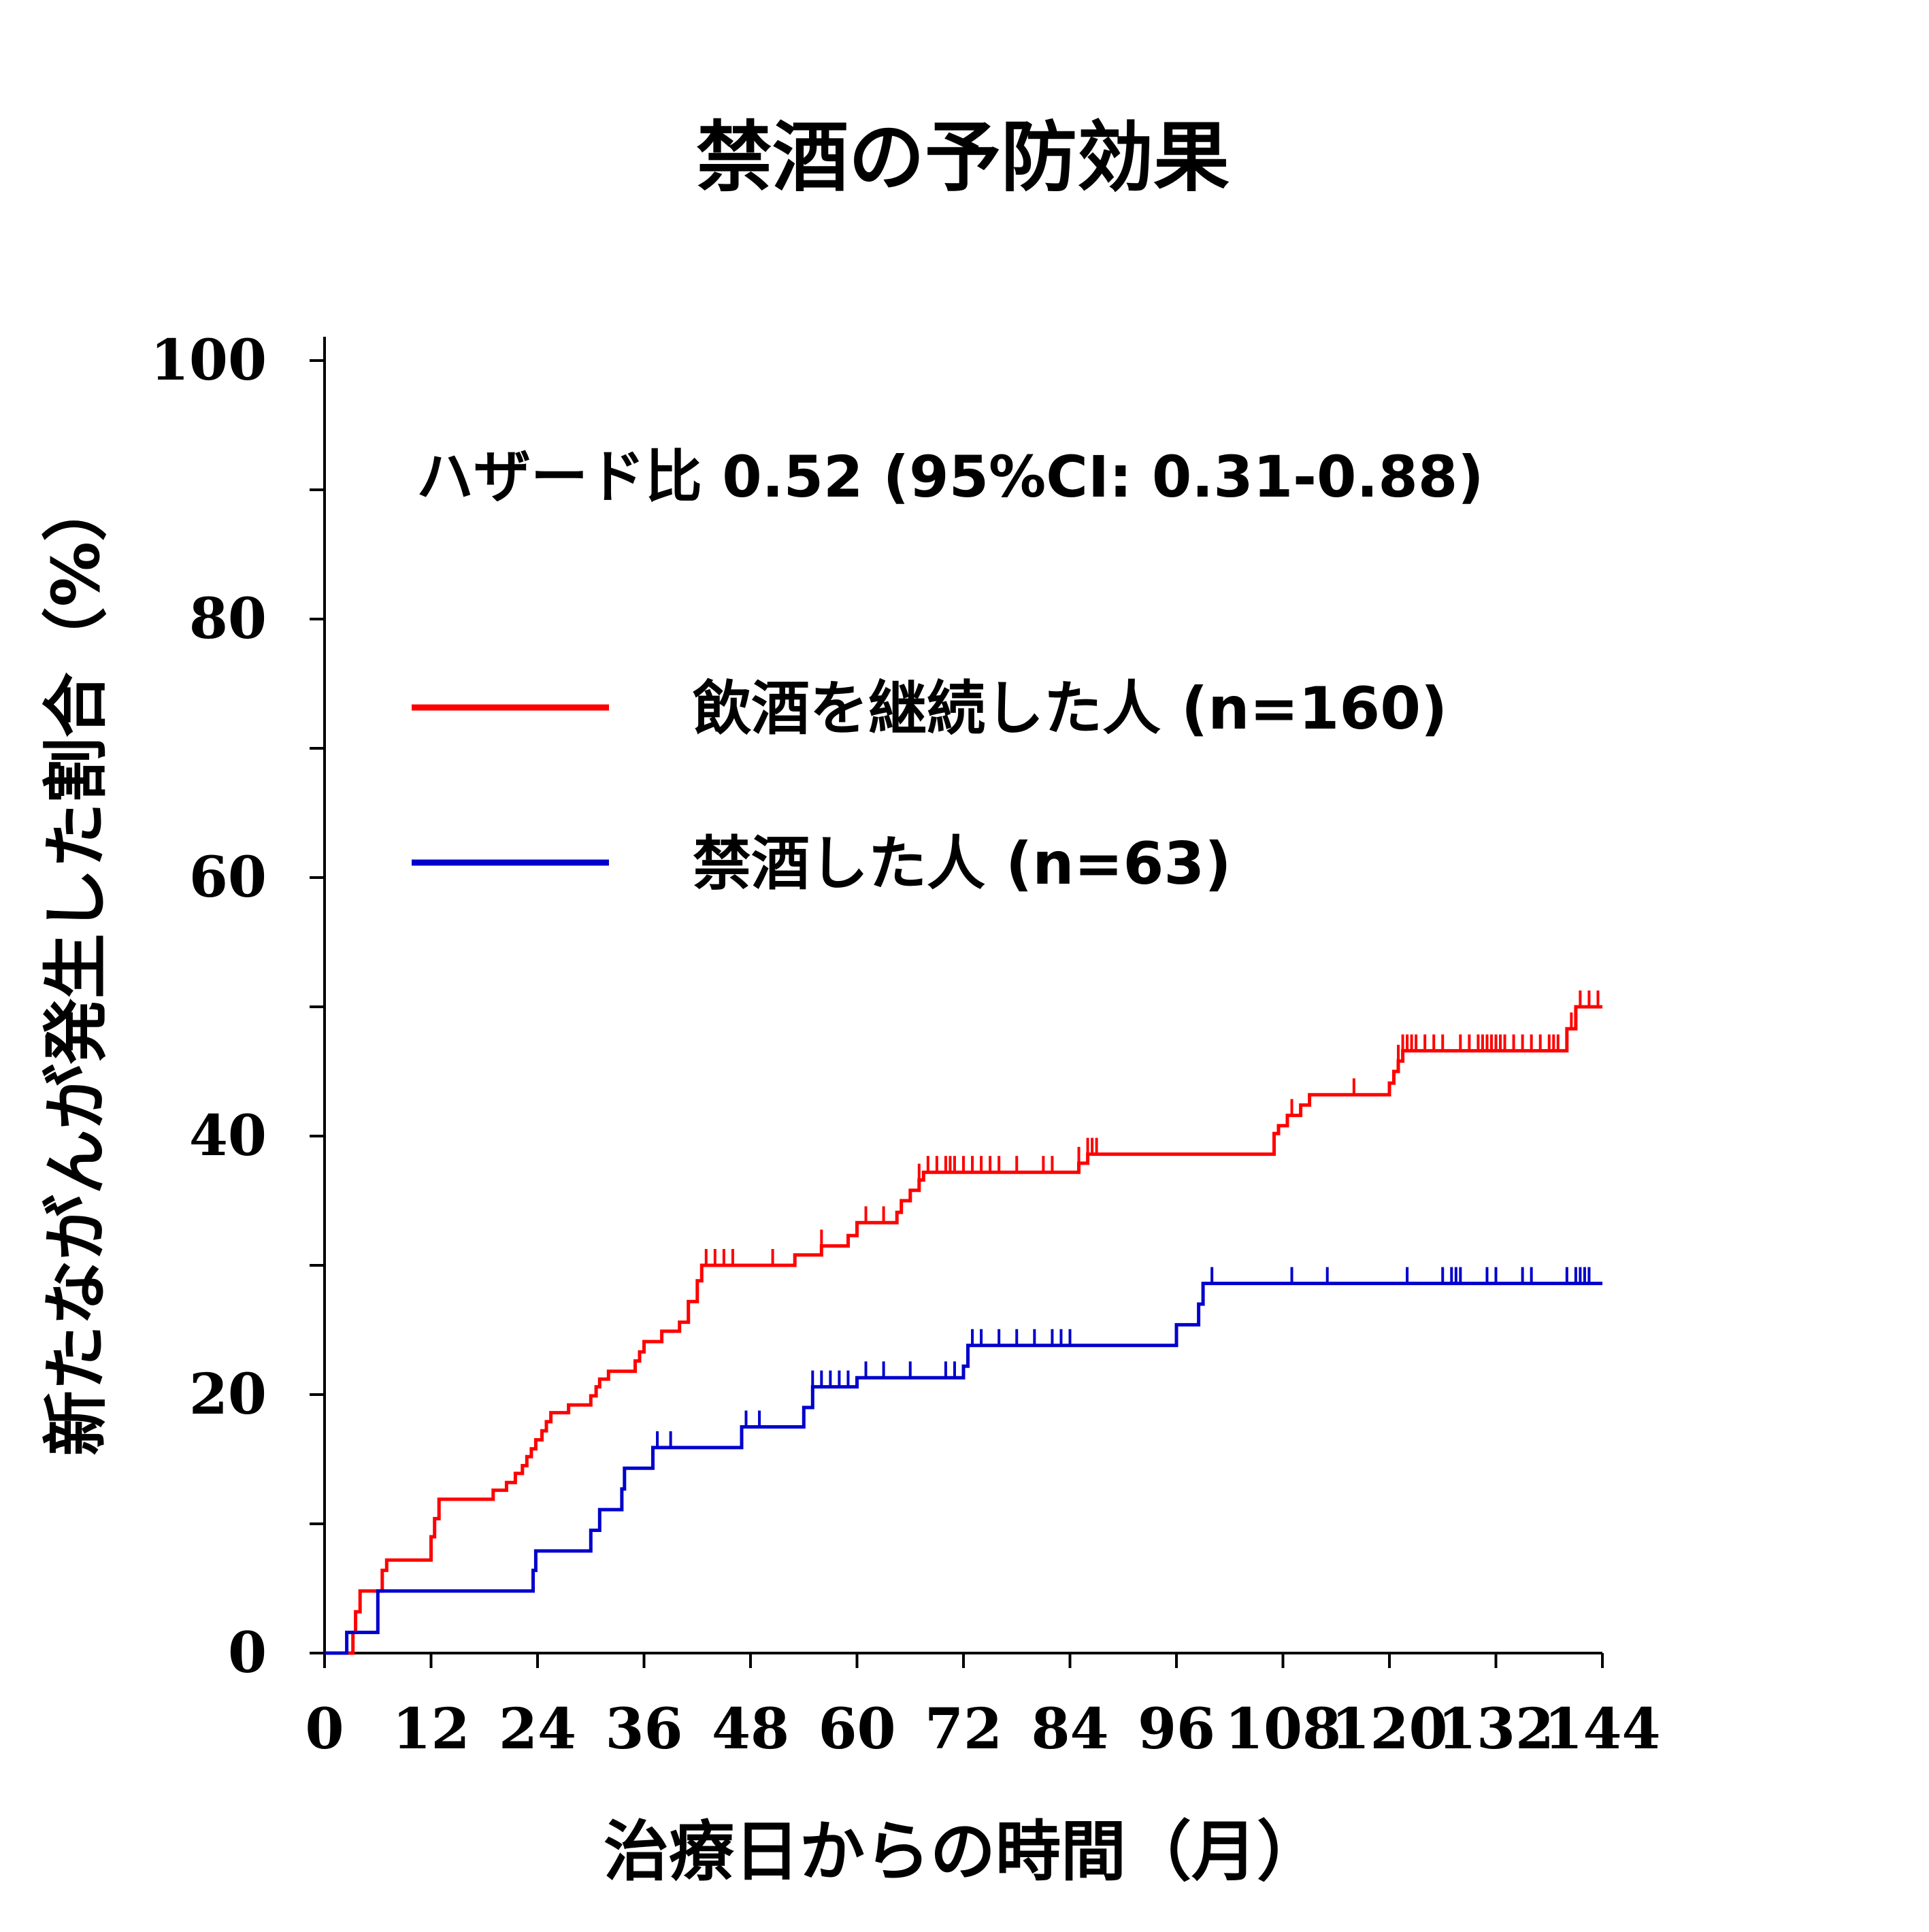 The image size is (1929, 1932). I want to click on x-tick-label: 120, so click(1389, 1729).